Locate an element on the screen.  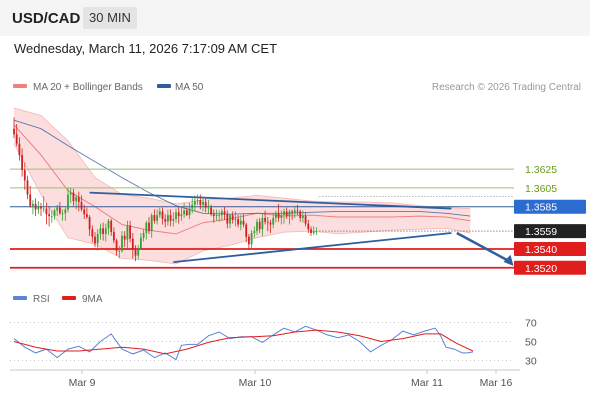
ma50-legend-label: MA 50 is located at coordinates (189, 87).